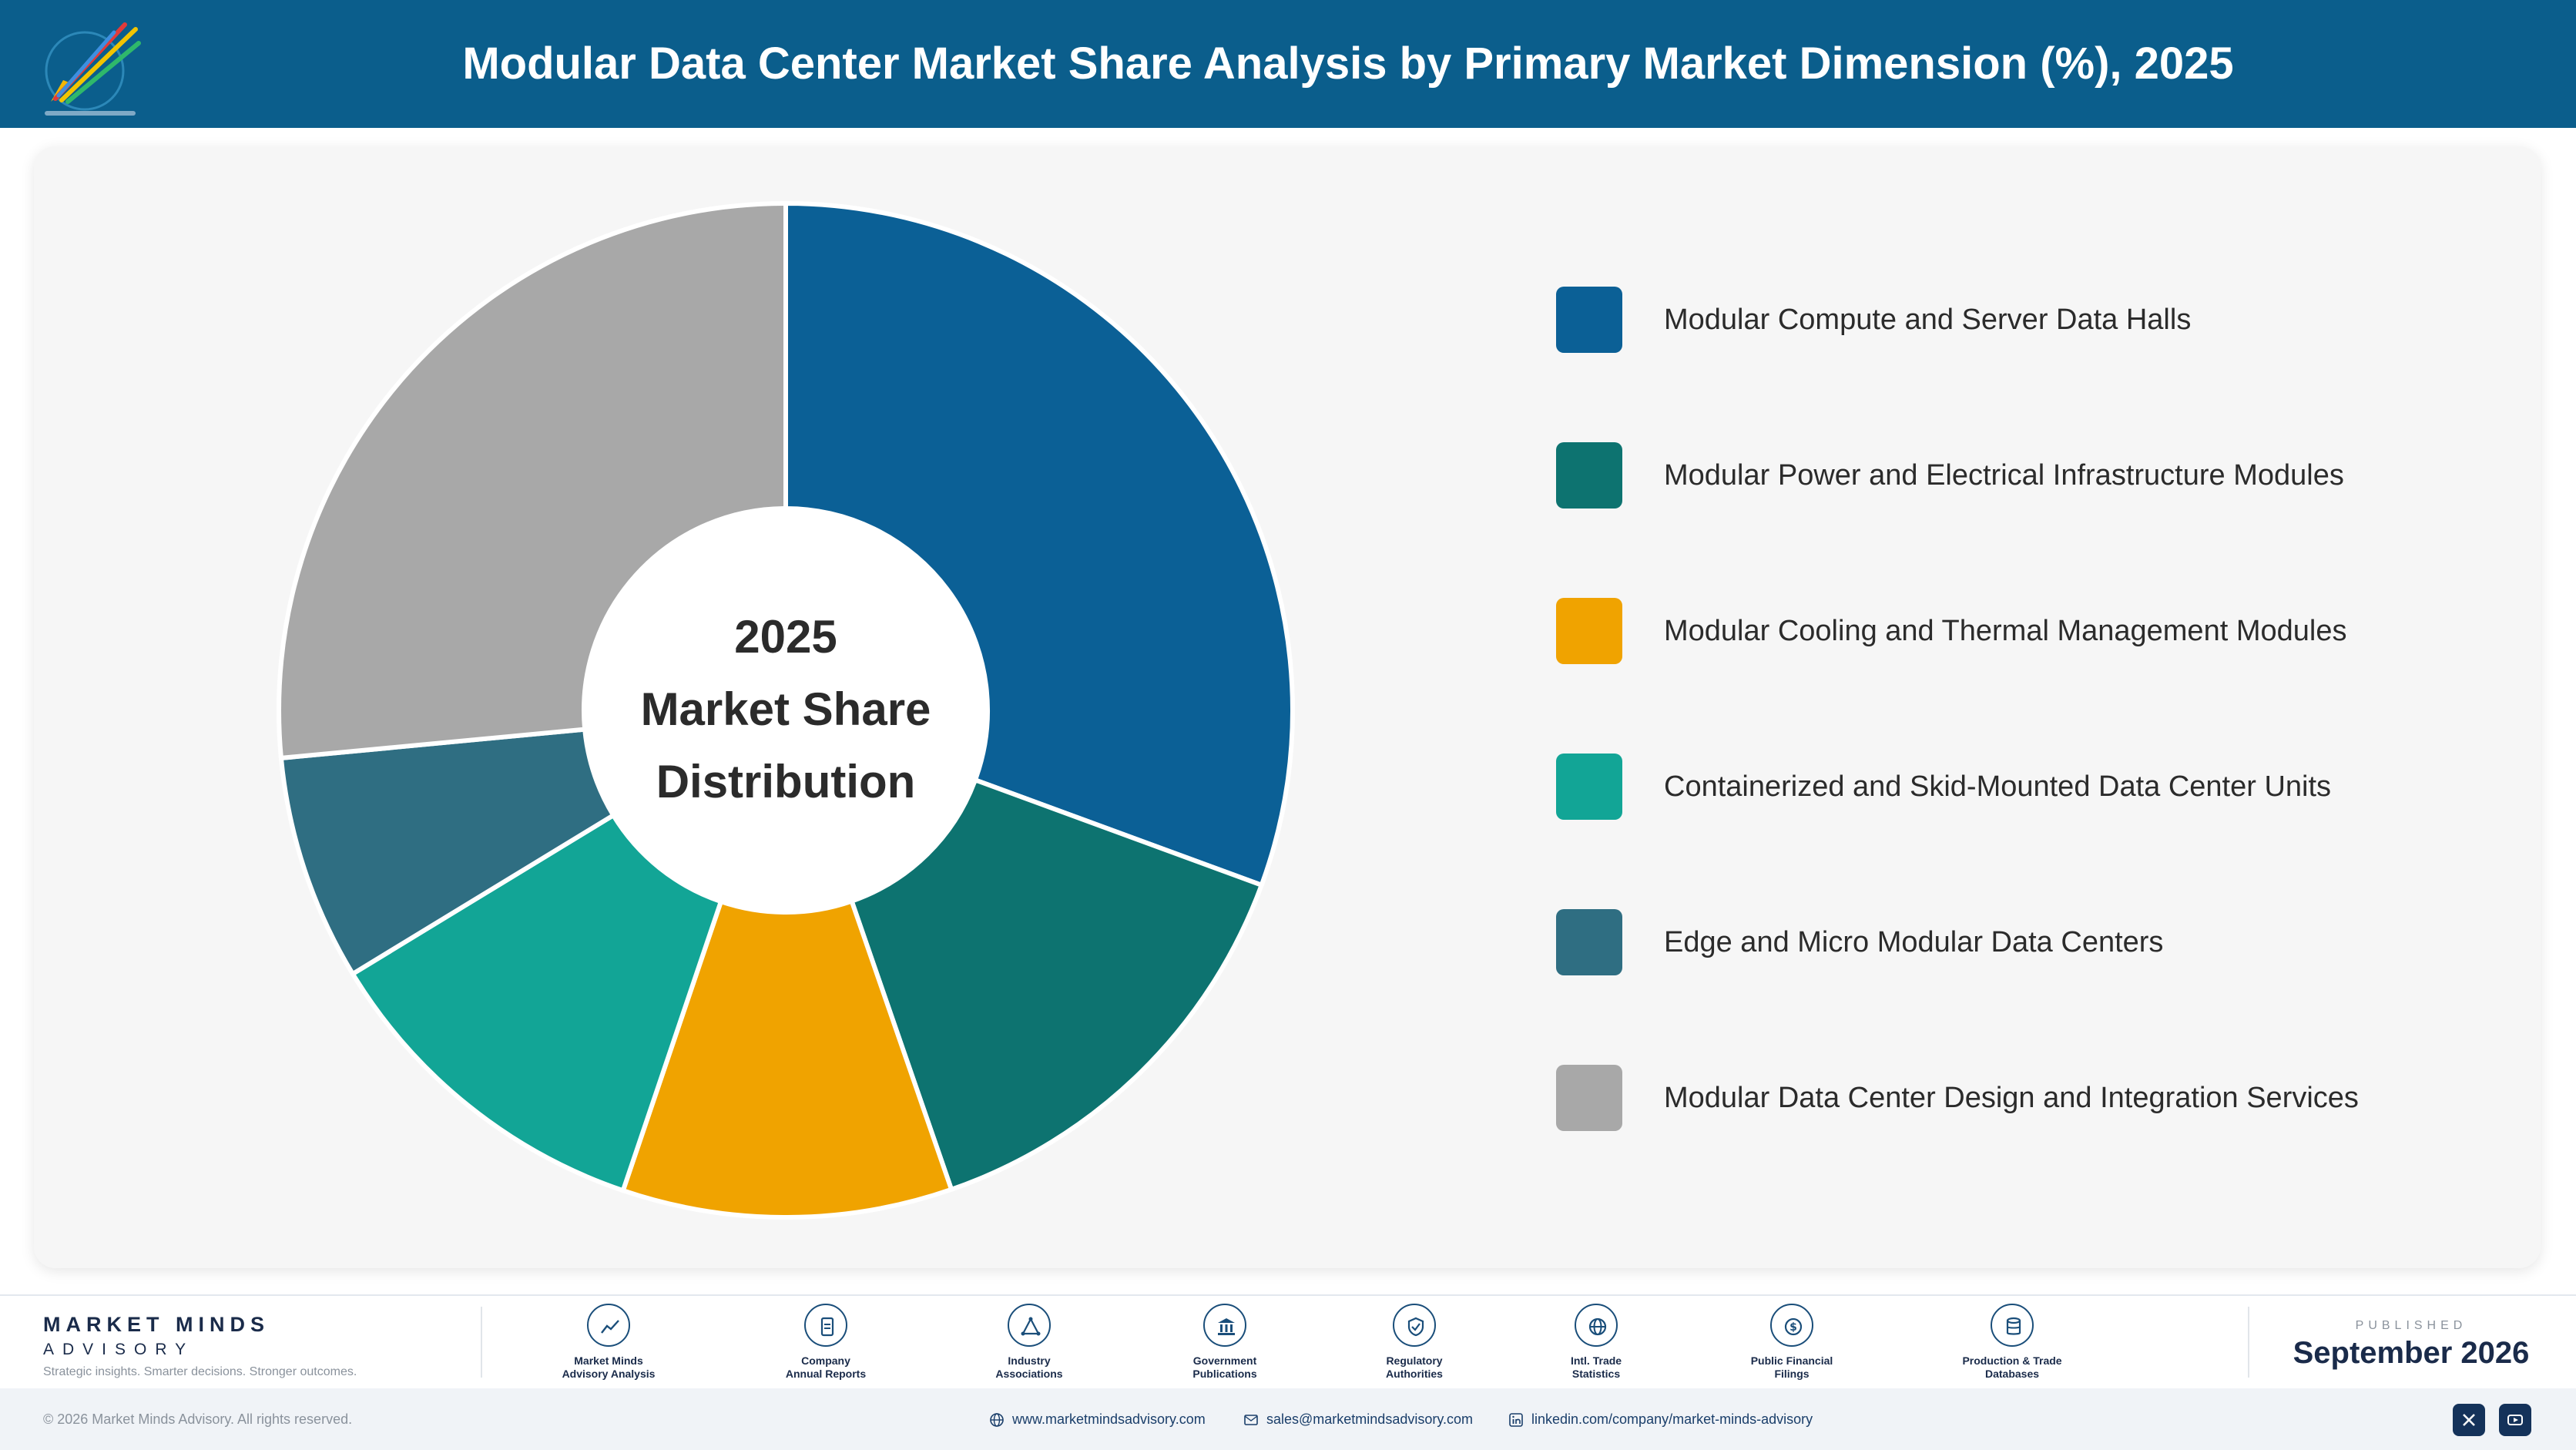 The width and height of the screenshot is (2576, 1450). I want to click on dollar-coin-icon: $, so click(1791, 1325).